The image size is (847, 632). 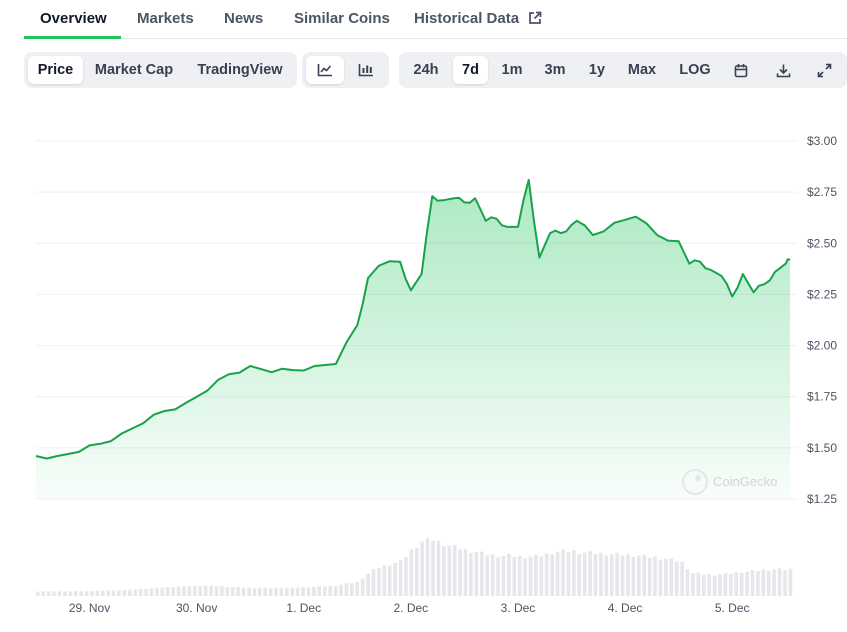 What do you see at coordinates (414, 567) in the screenshot?
I see `volume-bars` at bounding box center [414, 567].